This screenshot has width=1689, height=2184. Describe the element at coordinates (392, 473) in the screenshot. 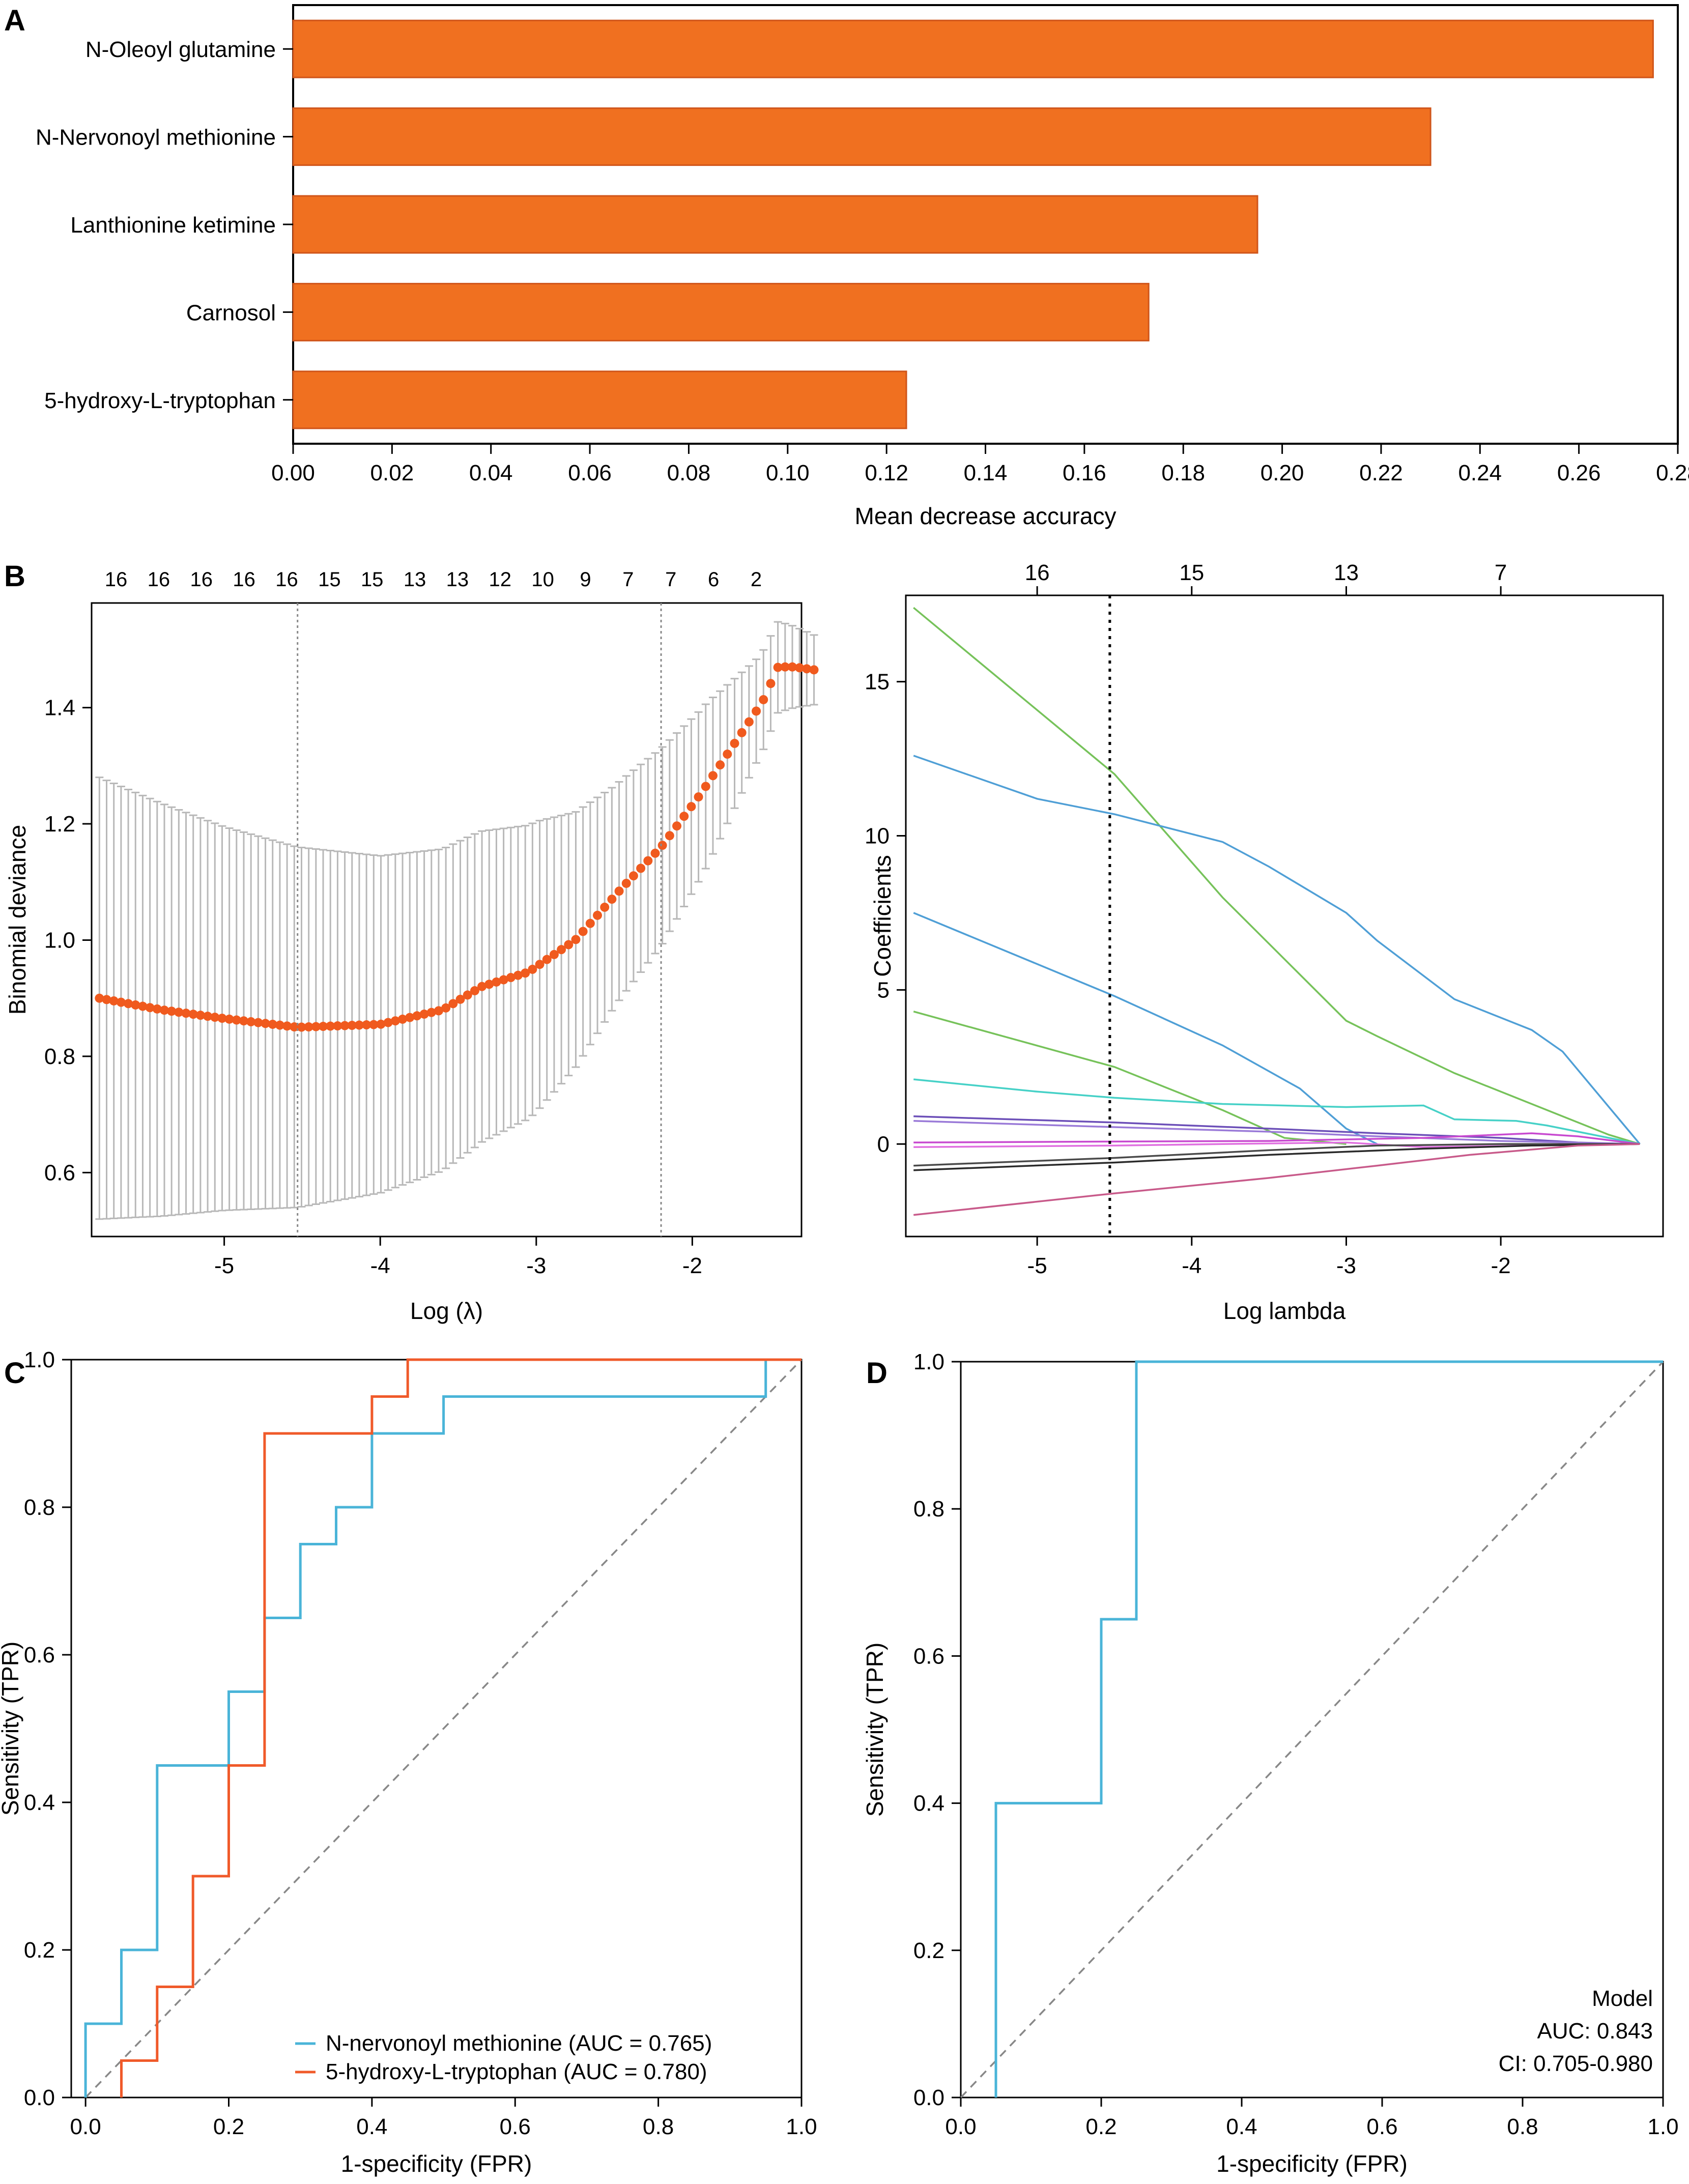

I see `x-tick-label: 0.02` at that location.